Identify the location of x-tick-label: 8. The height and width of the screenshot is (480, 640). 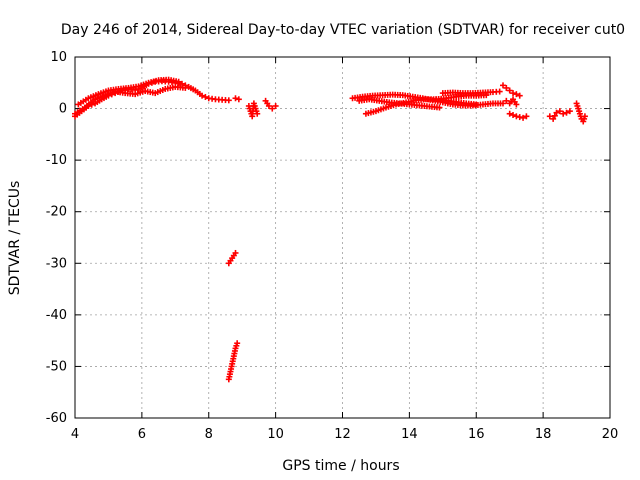
(209, 434).